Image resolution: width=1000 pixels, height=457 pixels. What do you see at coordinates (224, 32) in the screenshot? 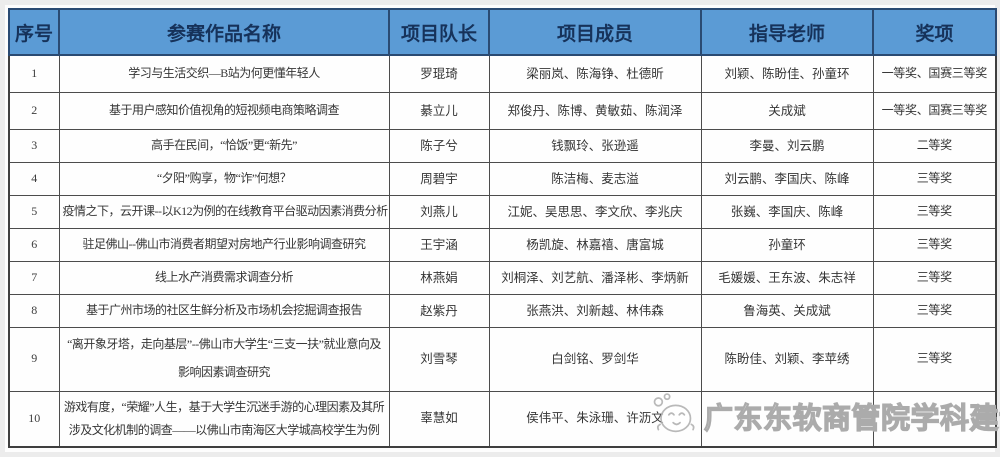
I see `column-header-title: 参赛作品名称` at bounding box center [224, 32].